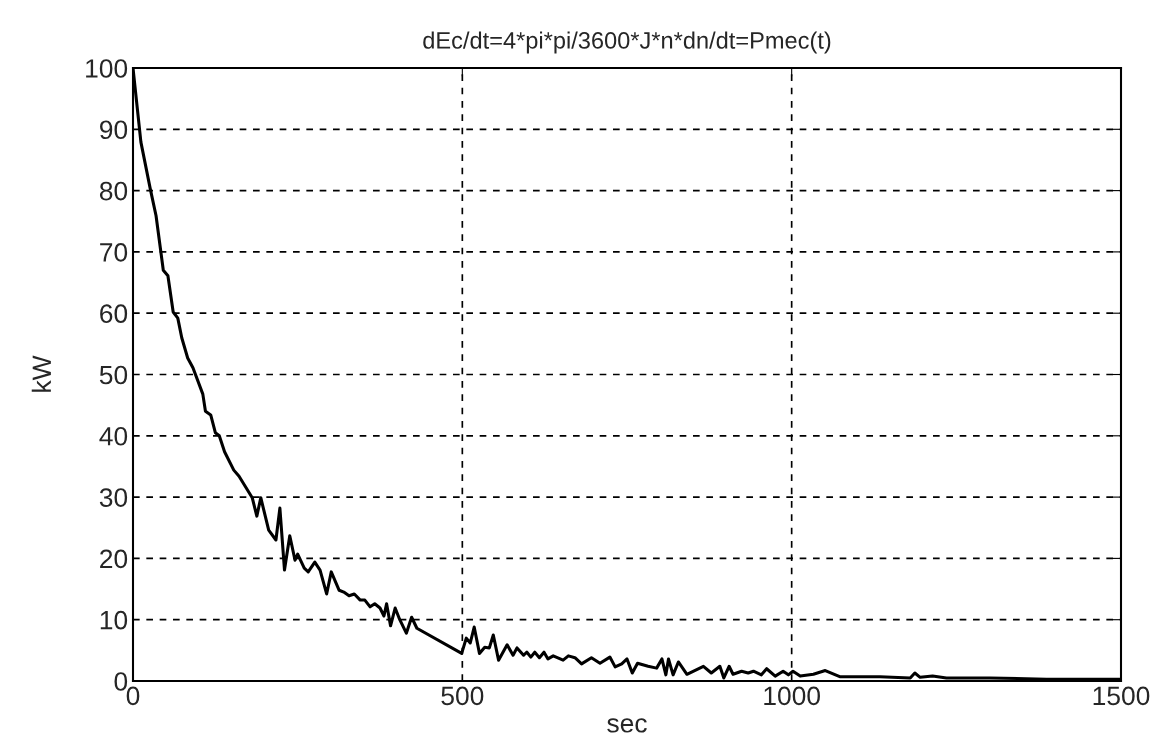 Image resolution: width=1166 pixels, height=749 pixels. I want to click on y-axis-title: kW, so click(41, 373).